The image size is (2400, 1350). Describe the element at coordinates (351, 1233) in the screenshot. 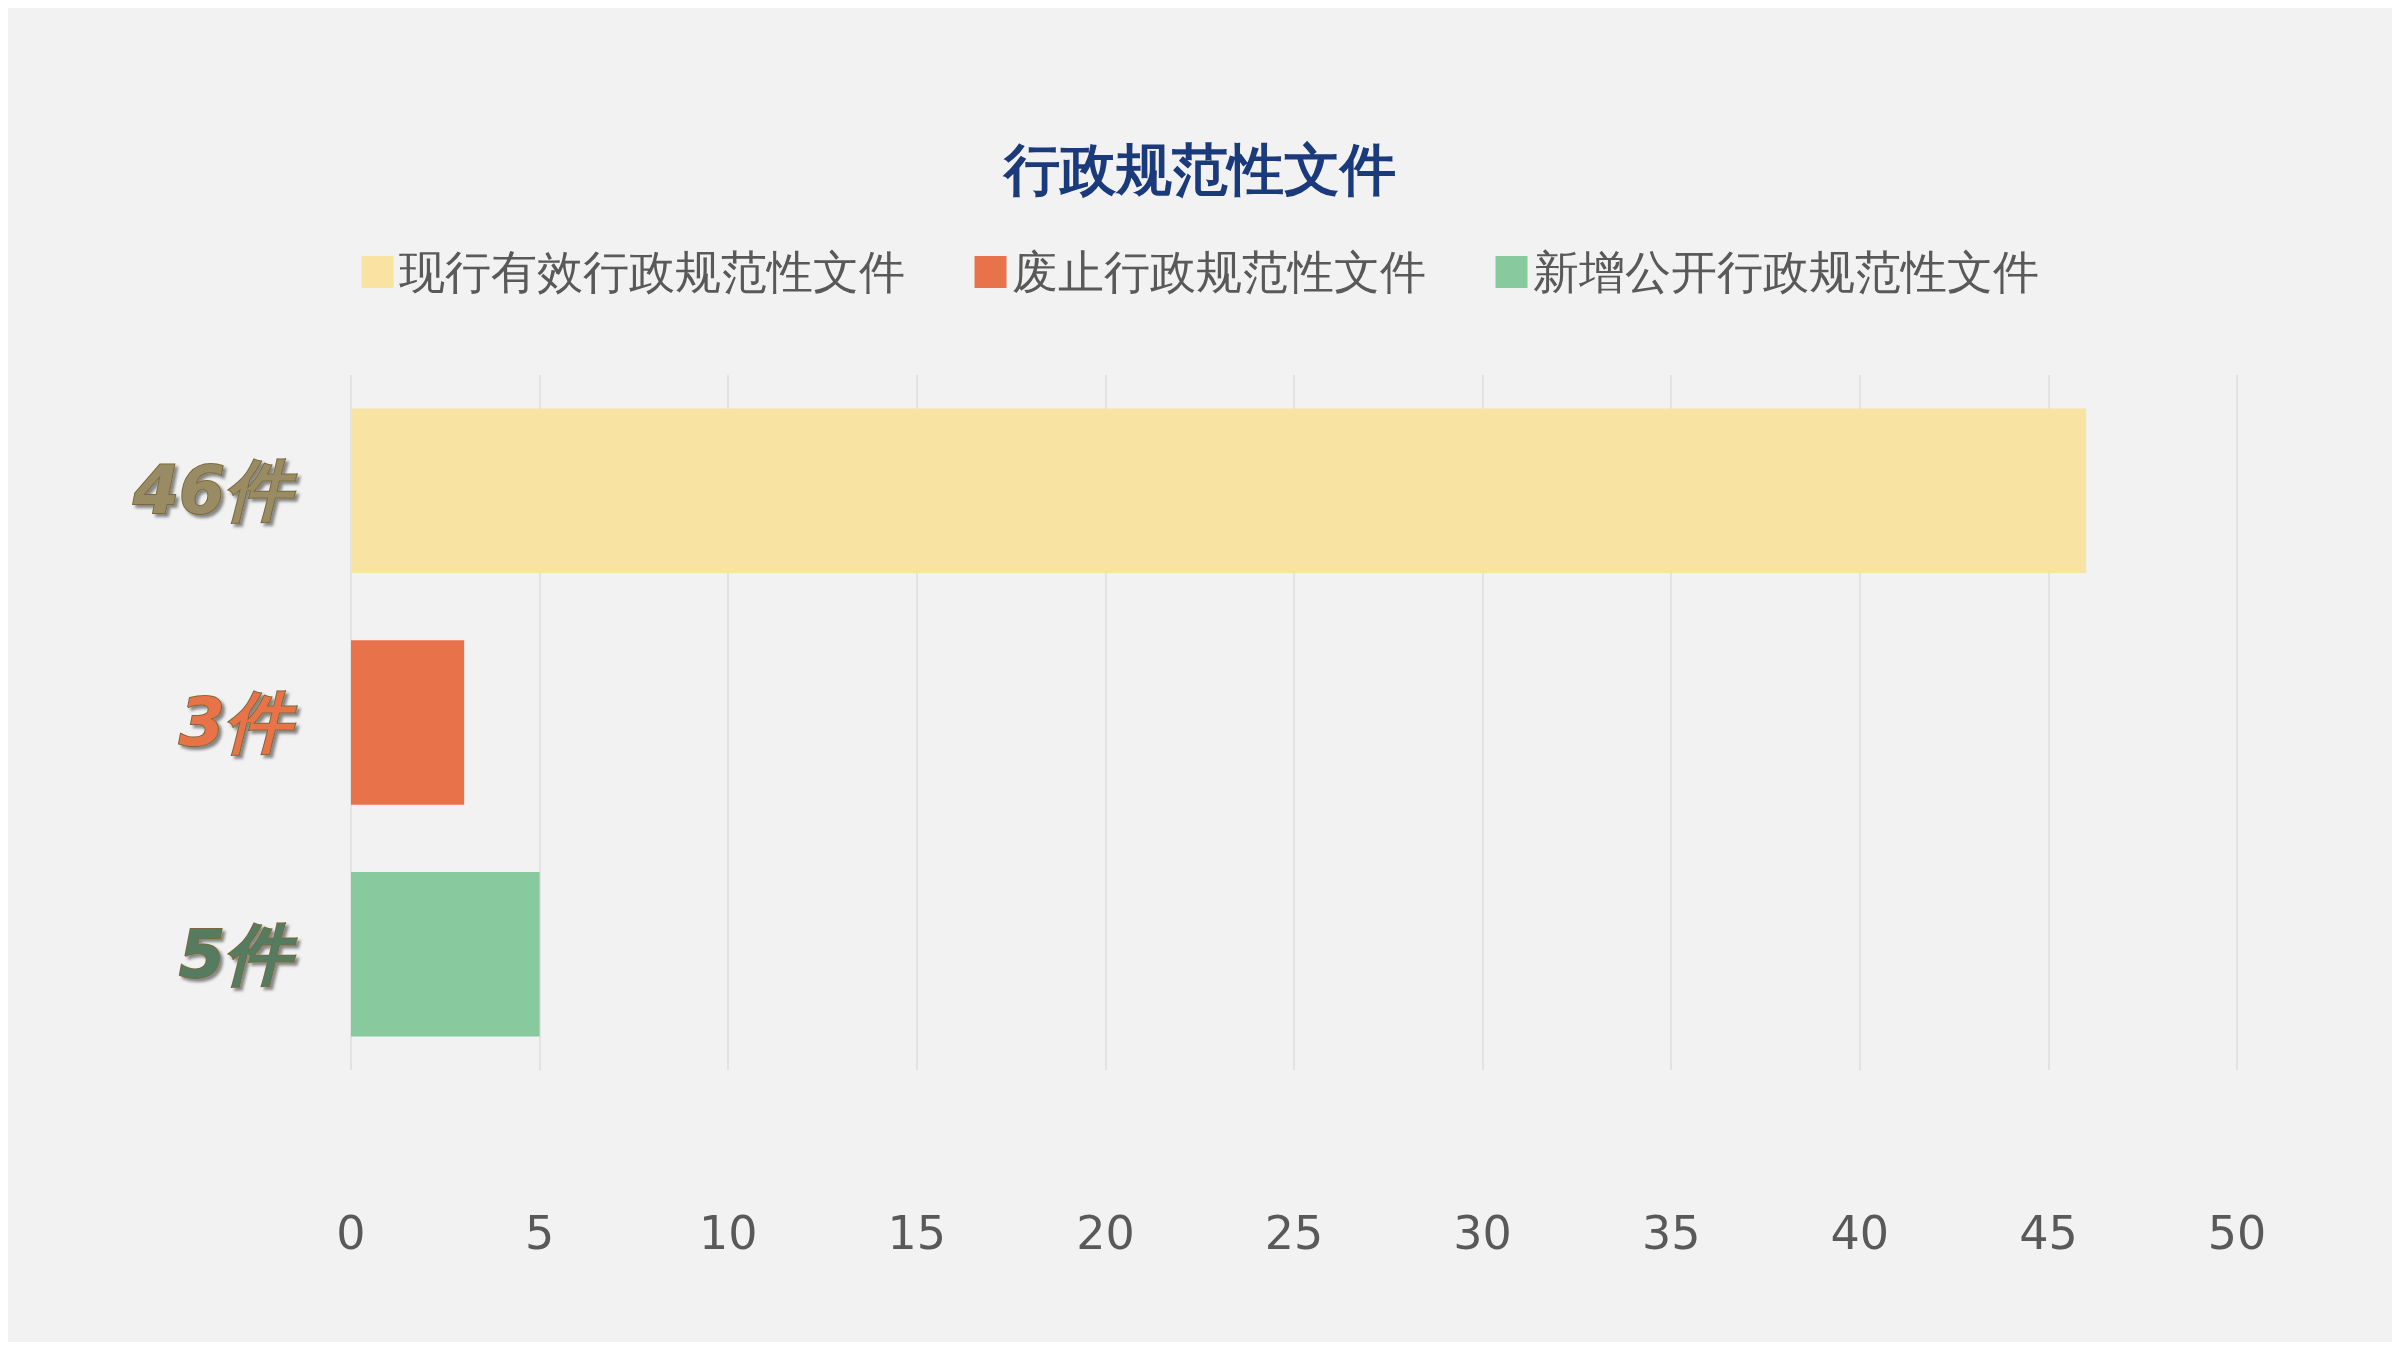

I see `x-tick-label: 0` at that location.